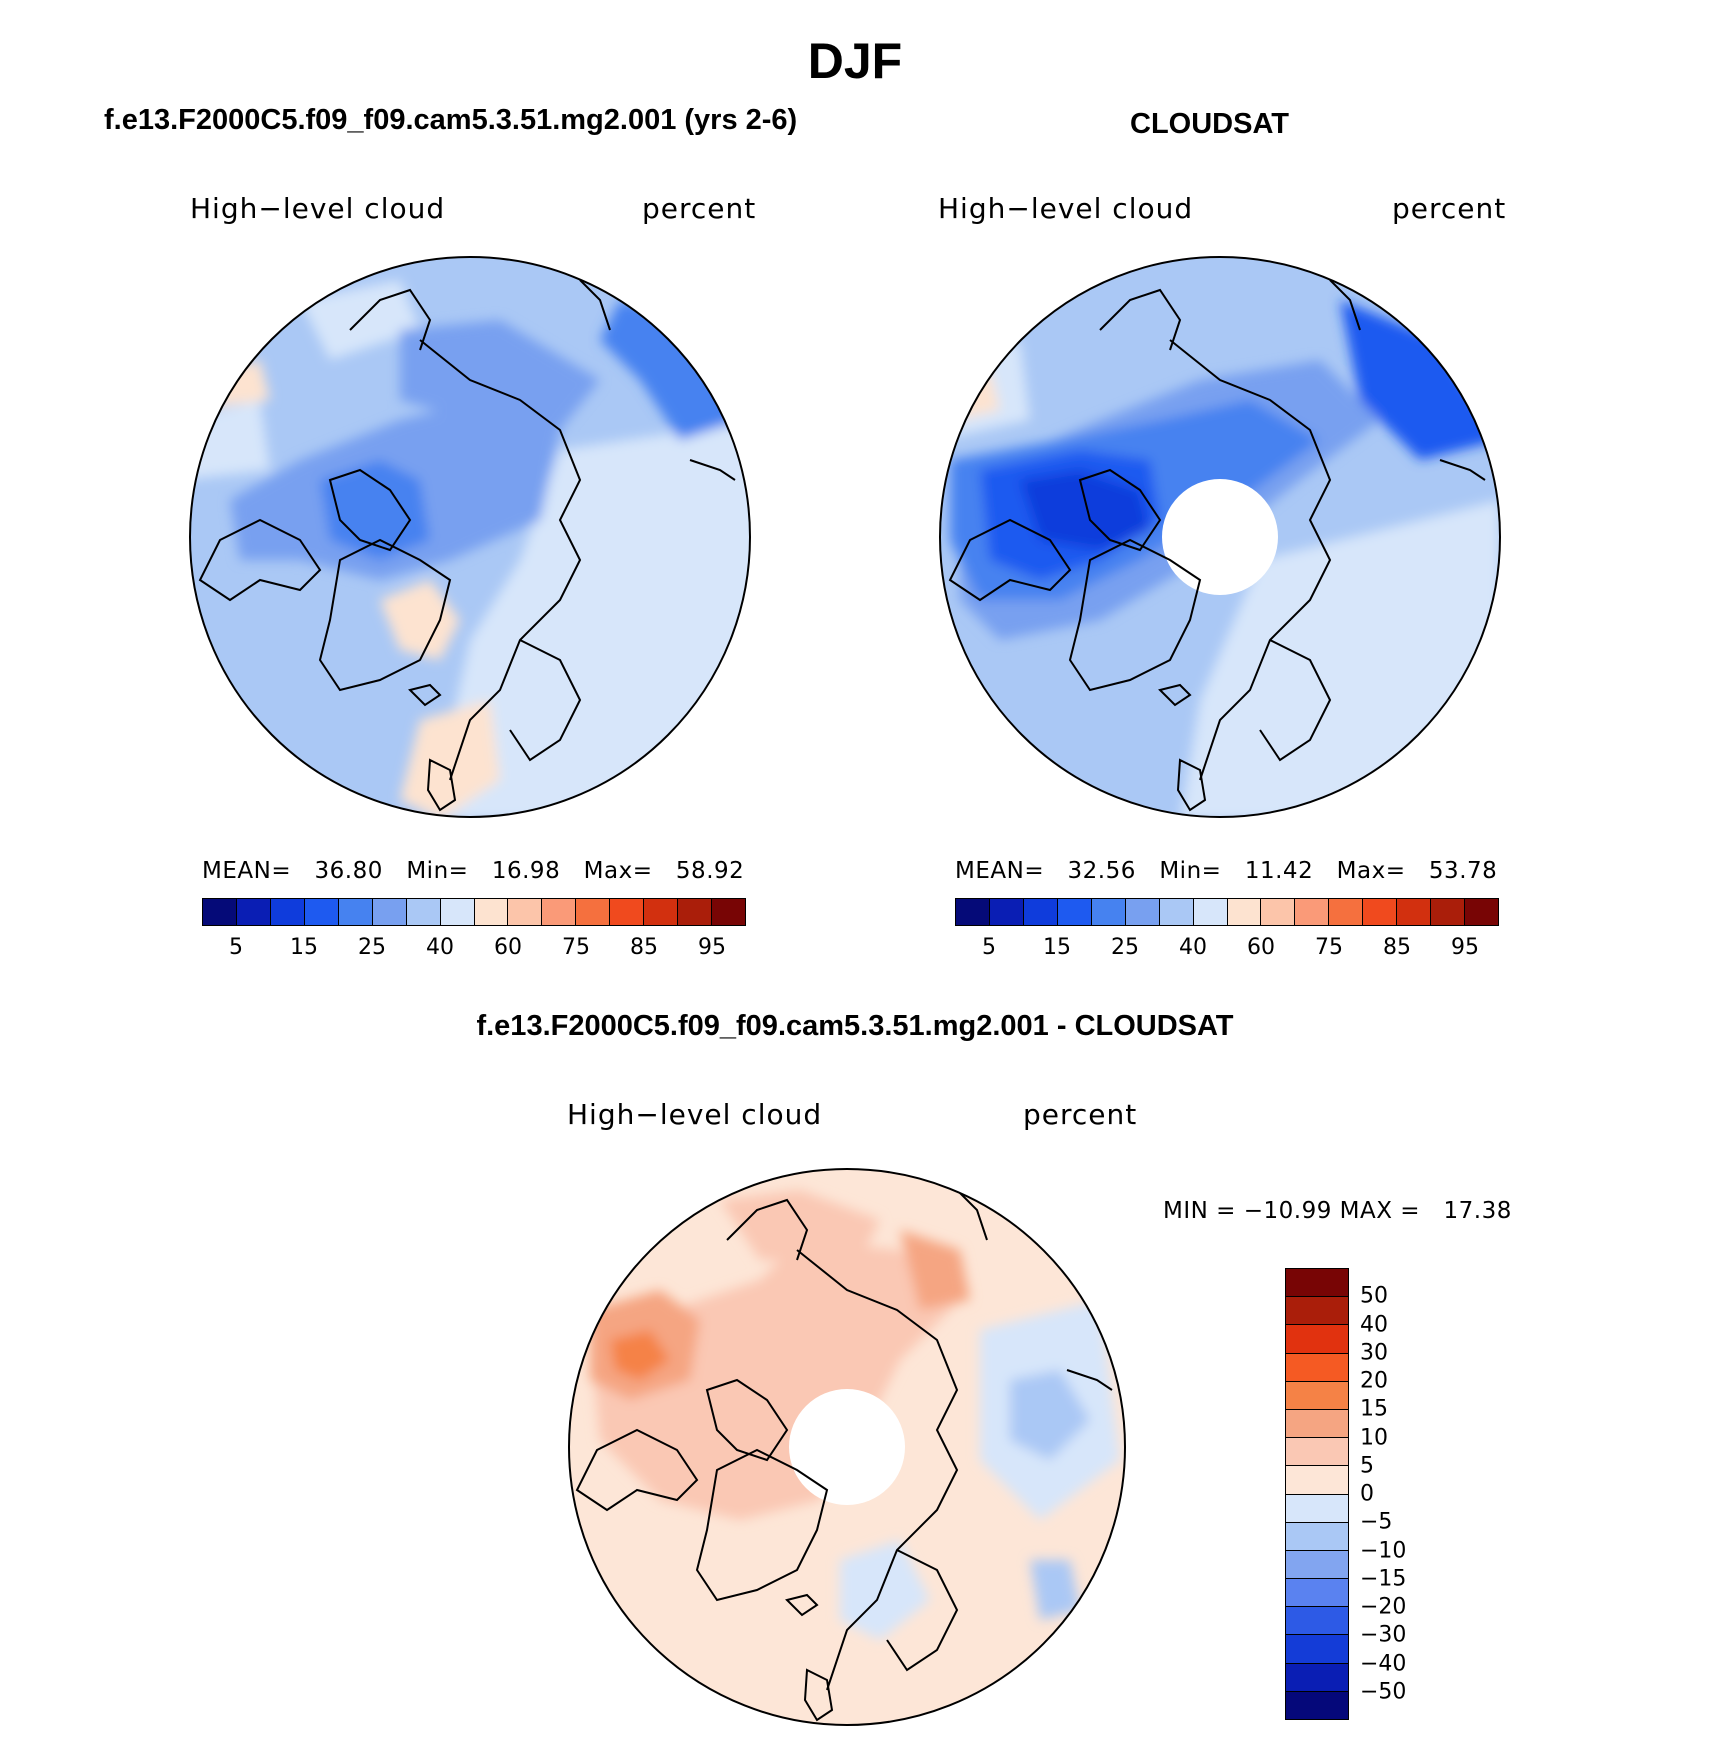 The height and width of the screenshot is (1740, 1710). What do you see at coordinates (1295, 700) in the screenshot?
I see `obs-map-coast-scandinavia` at bounding box center [1295, 700].